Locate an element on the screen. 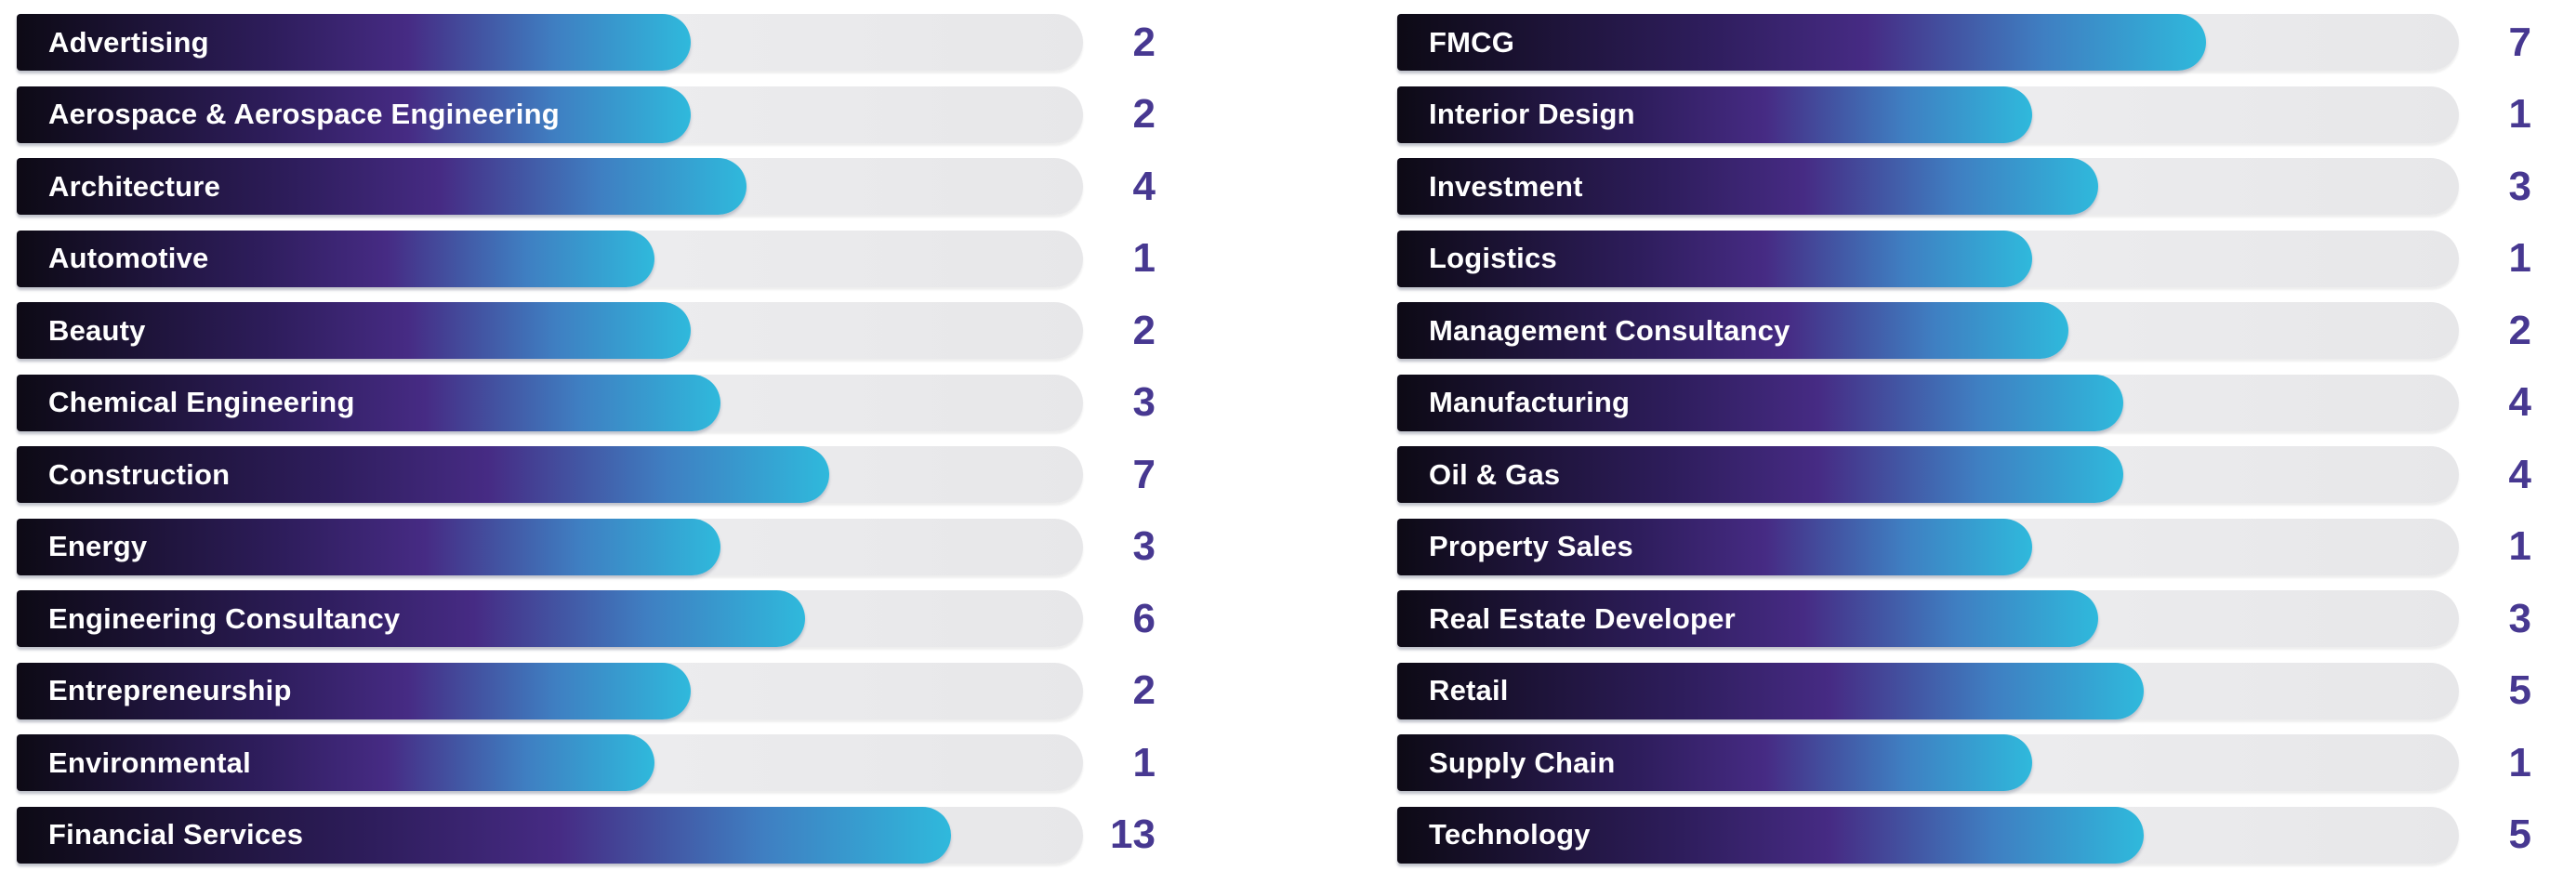 The height and width of the screenshot is (884, 2576). bar-label: Investment is located at coordinates (1506, 186).